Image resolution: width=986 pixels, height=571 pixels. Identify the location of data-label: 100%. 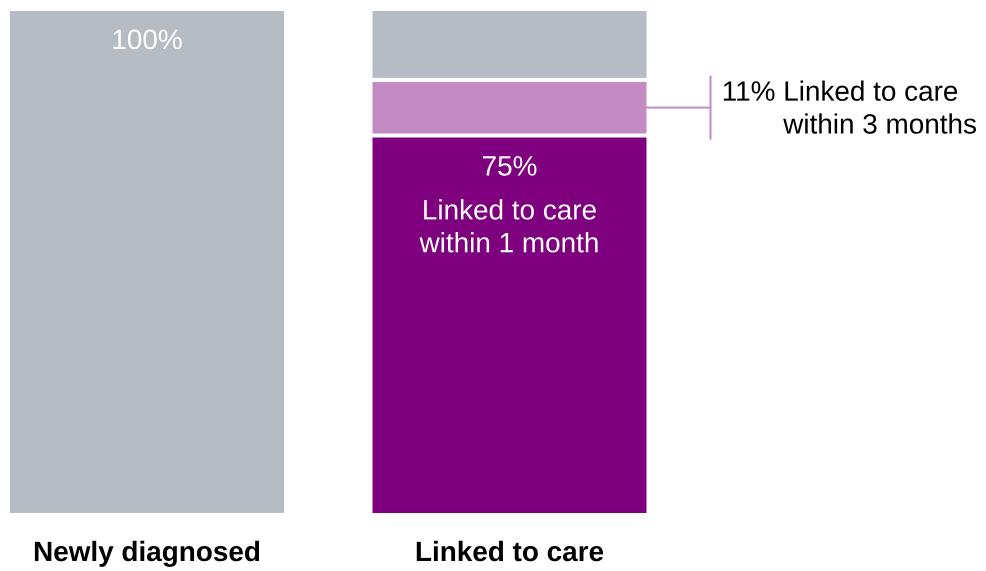
(147, 40).